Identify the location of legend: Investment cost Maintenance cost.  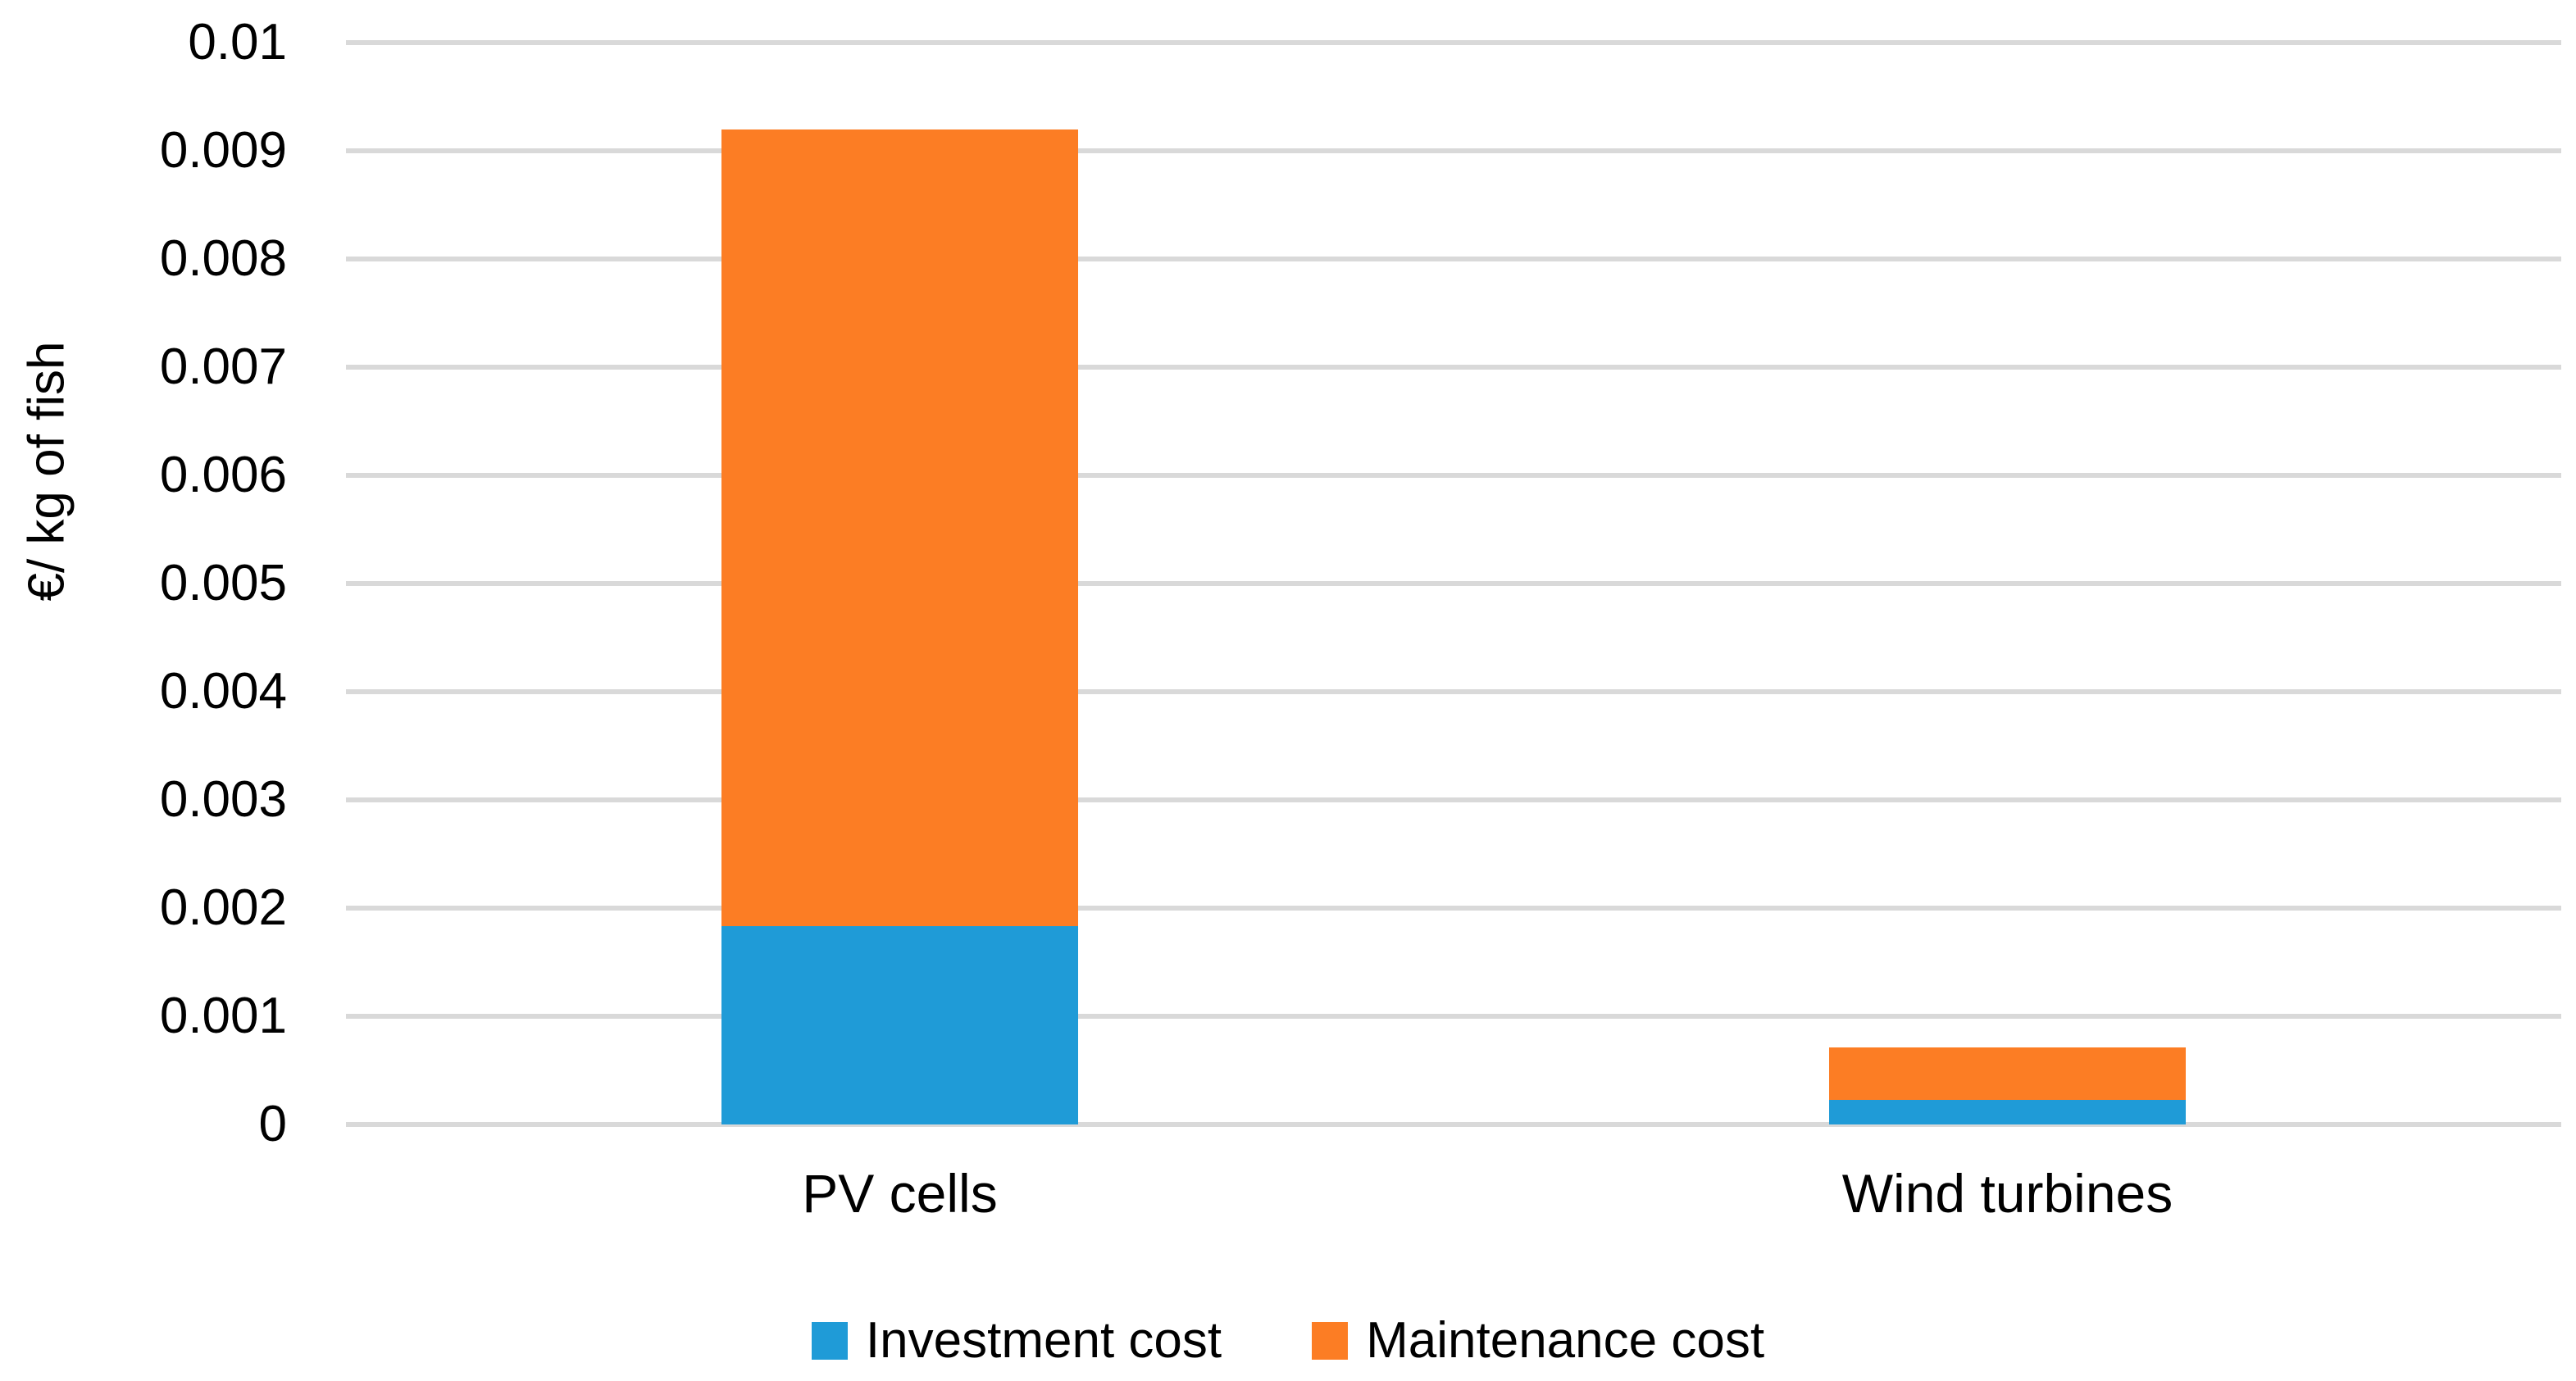
(1288, 1340).